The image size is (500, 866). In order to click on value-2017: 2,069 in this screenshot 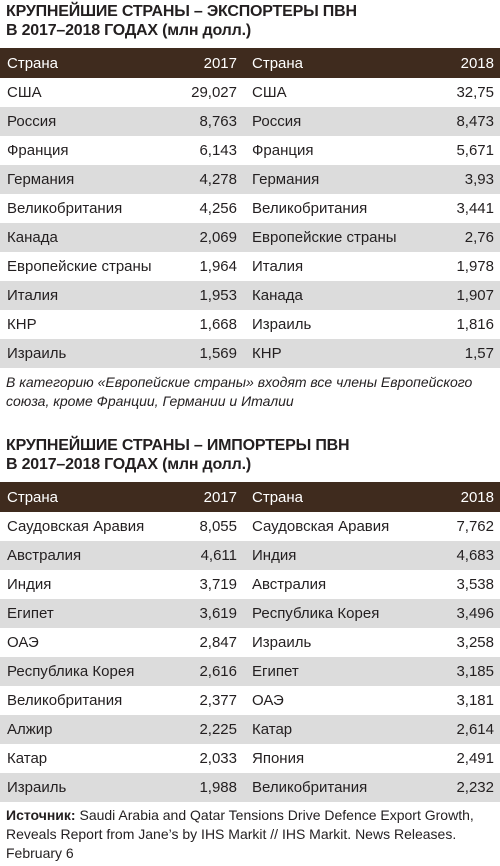, I will do `click(218, 237)`.